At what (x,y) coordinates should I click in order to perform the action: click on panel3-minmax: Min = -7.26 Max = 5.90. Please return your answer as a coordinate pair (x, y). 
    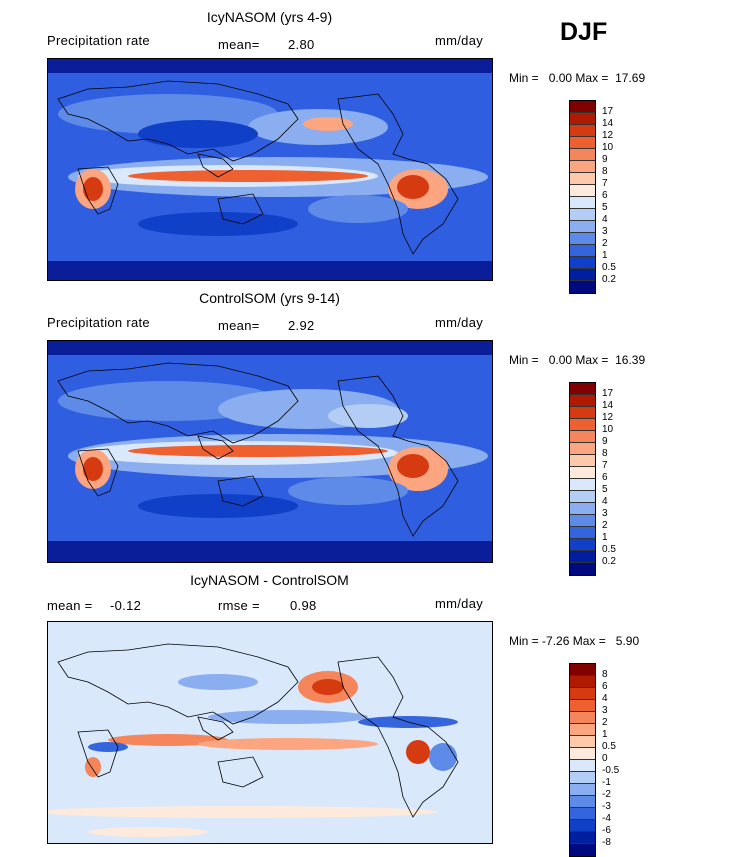
    Looking at the image, I should click on (574, 641).